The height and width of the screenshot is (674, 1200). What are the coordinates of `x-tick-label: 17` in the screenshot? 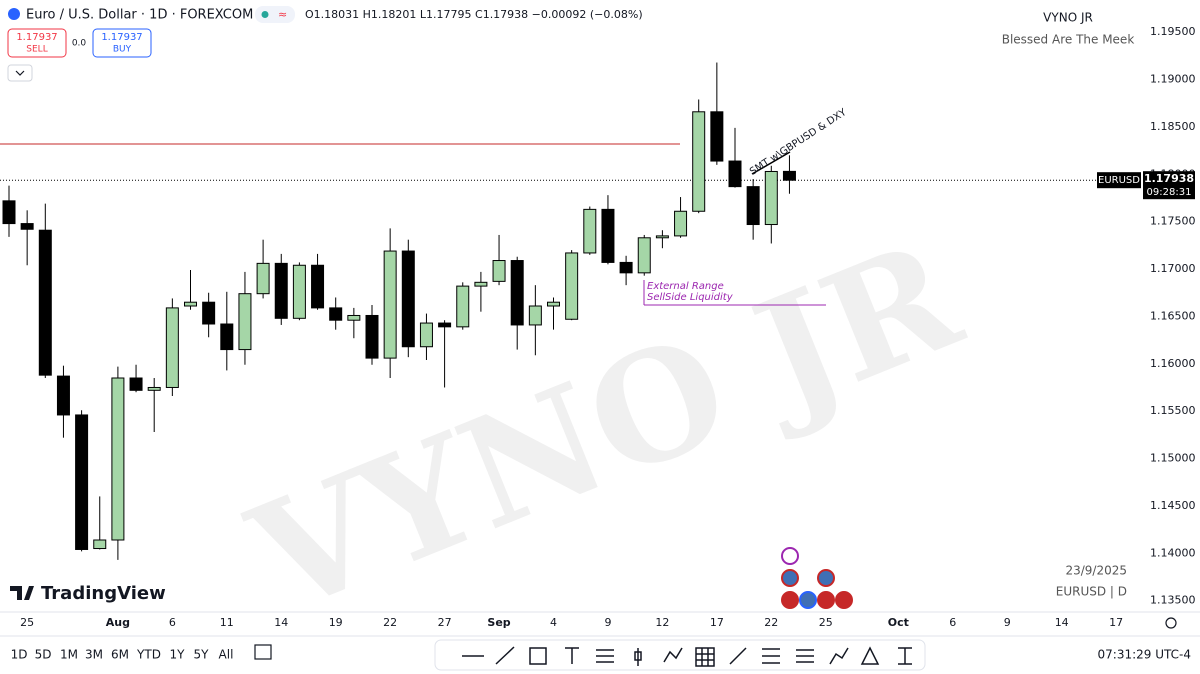 It's located at (717, 622).